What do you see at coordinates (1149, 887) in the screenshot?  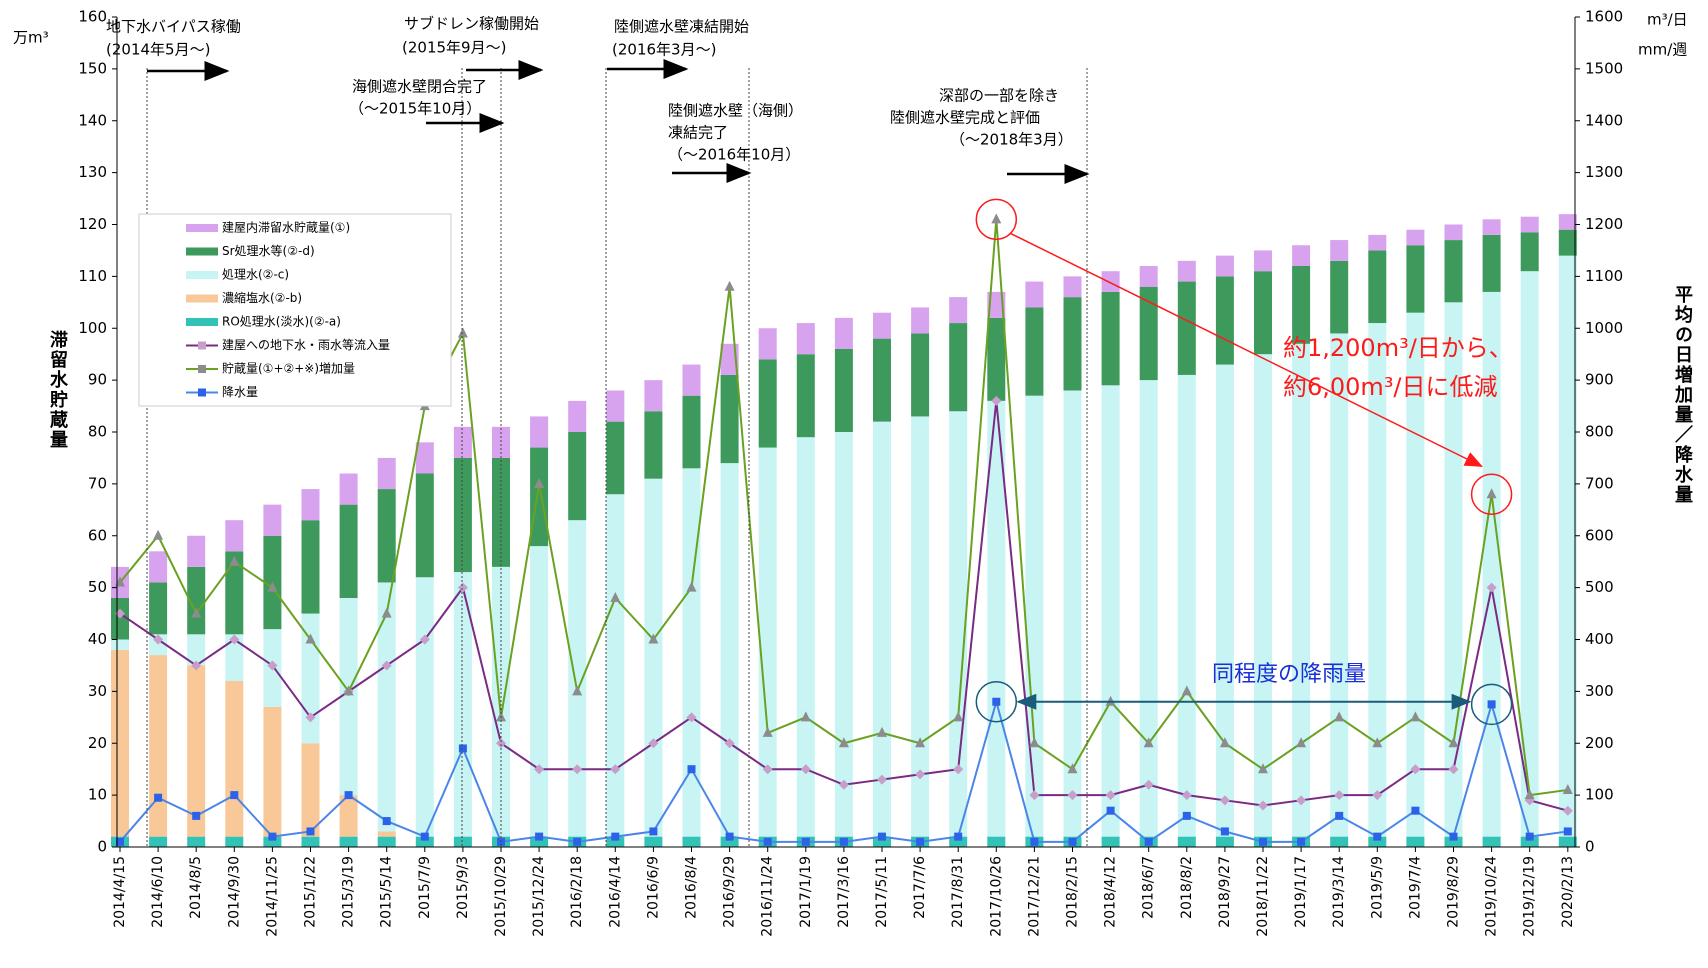 I see `x-tick-label: 2018/6/7` at bounding box center [1149, 887].